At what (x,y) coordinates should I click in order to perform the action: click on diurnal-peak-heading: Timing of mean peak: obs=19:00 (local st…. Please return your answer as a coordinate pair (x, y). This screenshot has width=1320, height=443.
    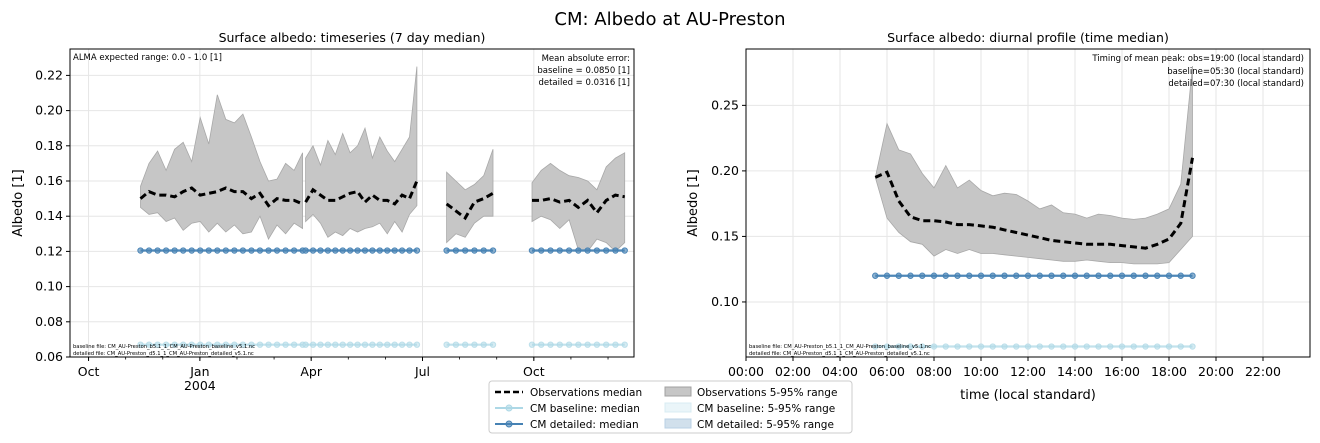
    Looking at the image, I should click on (1197, 59).